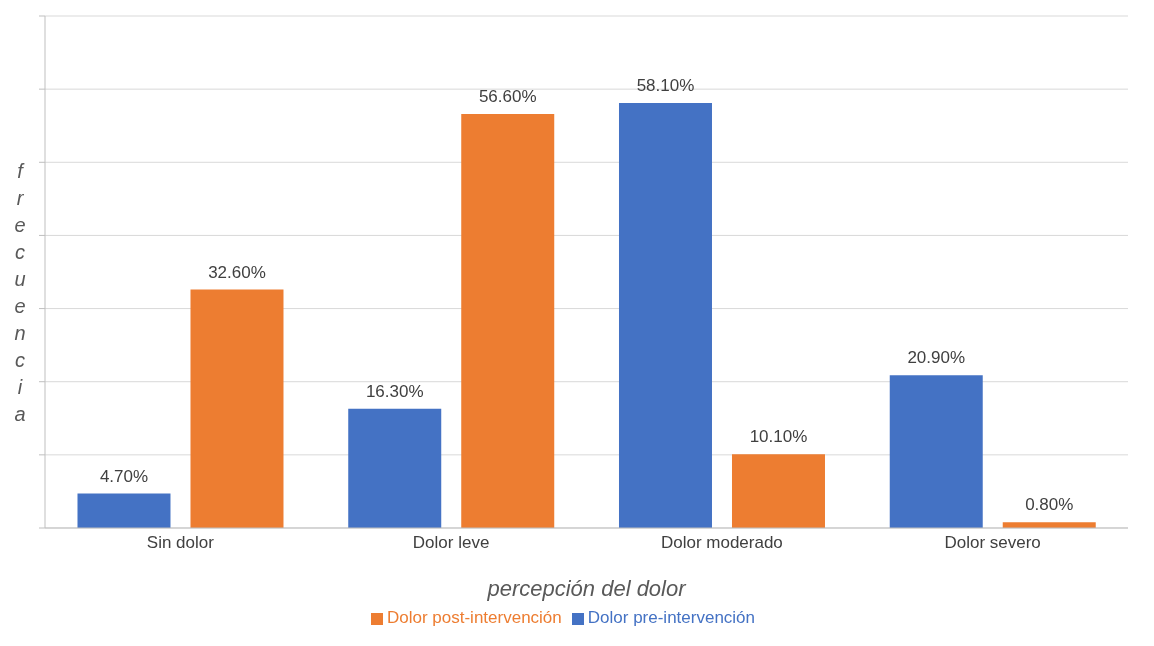 This screenshot has height=646, width=1154. What do you see at coordinates (20, 292) in the screenshot?
I see `text: frecuencia` at bounding box center [20, 292].